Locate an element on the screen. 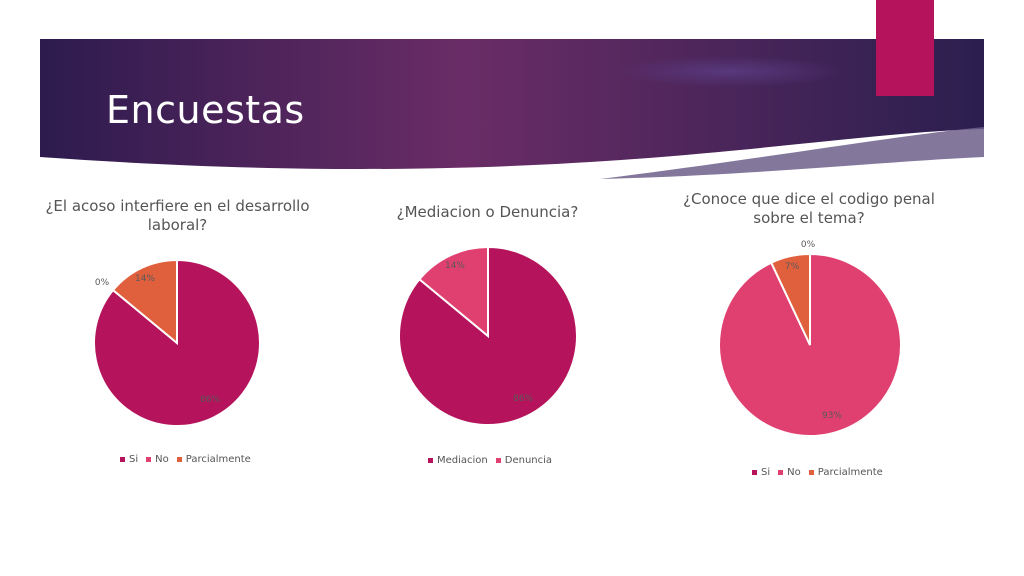 Image resolution: width=1024 pixels, height=576 pixels. slide-title: Encuestas is located at coordinates (205, 110).